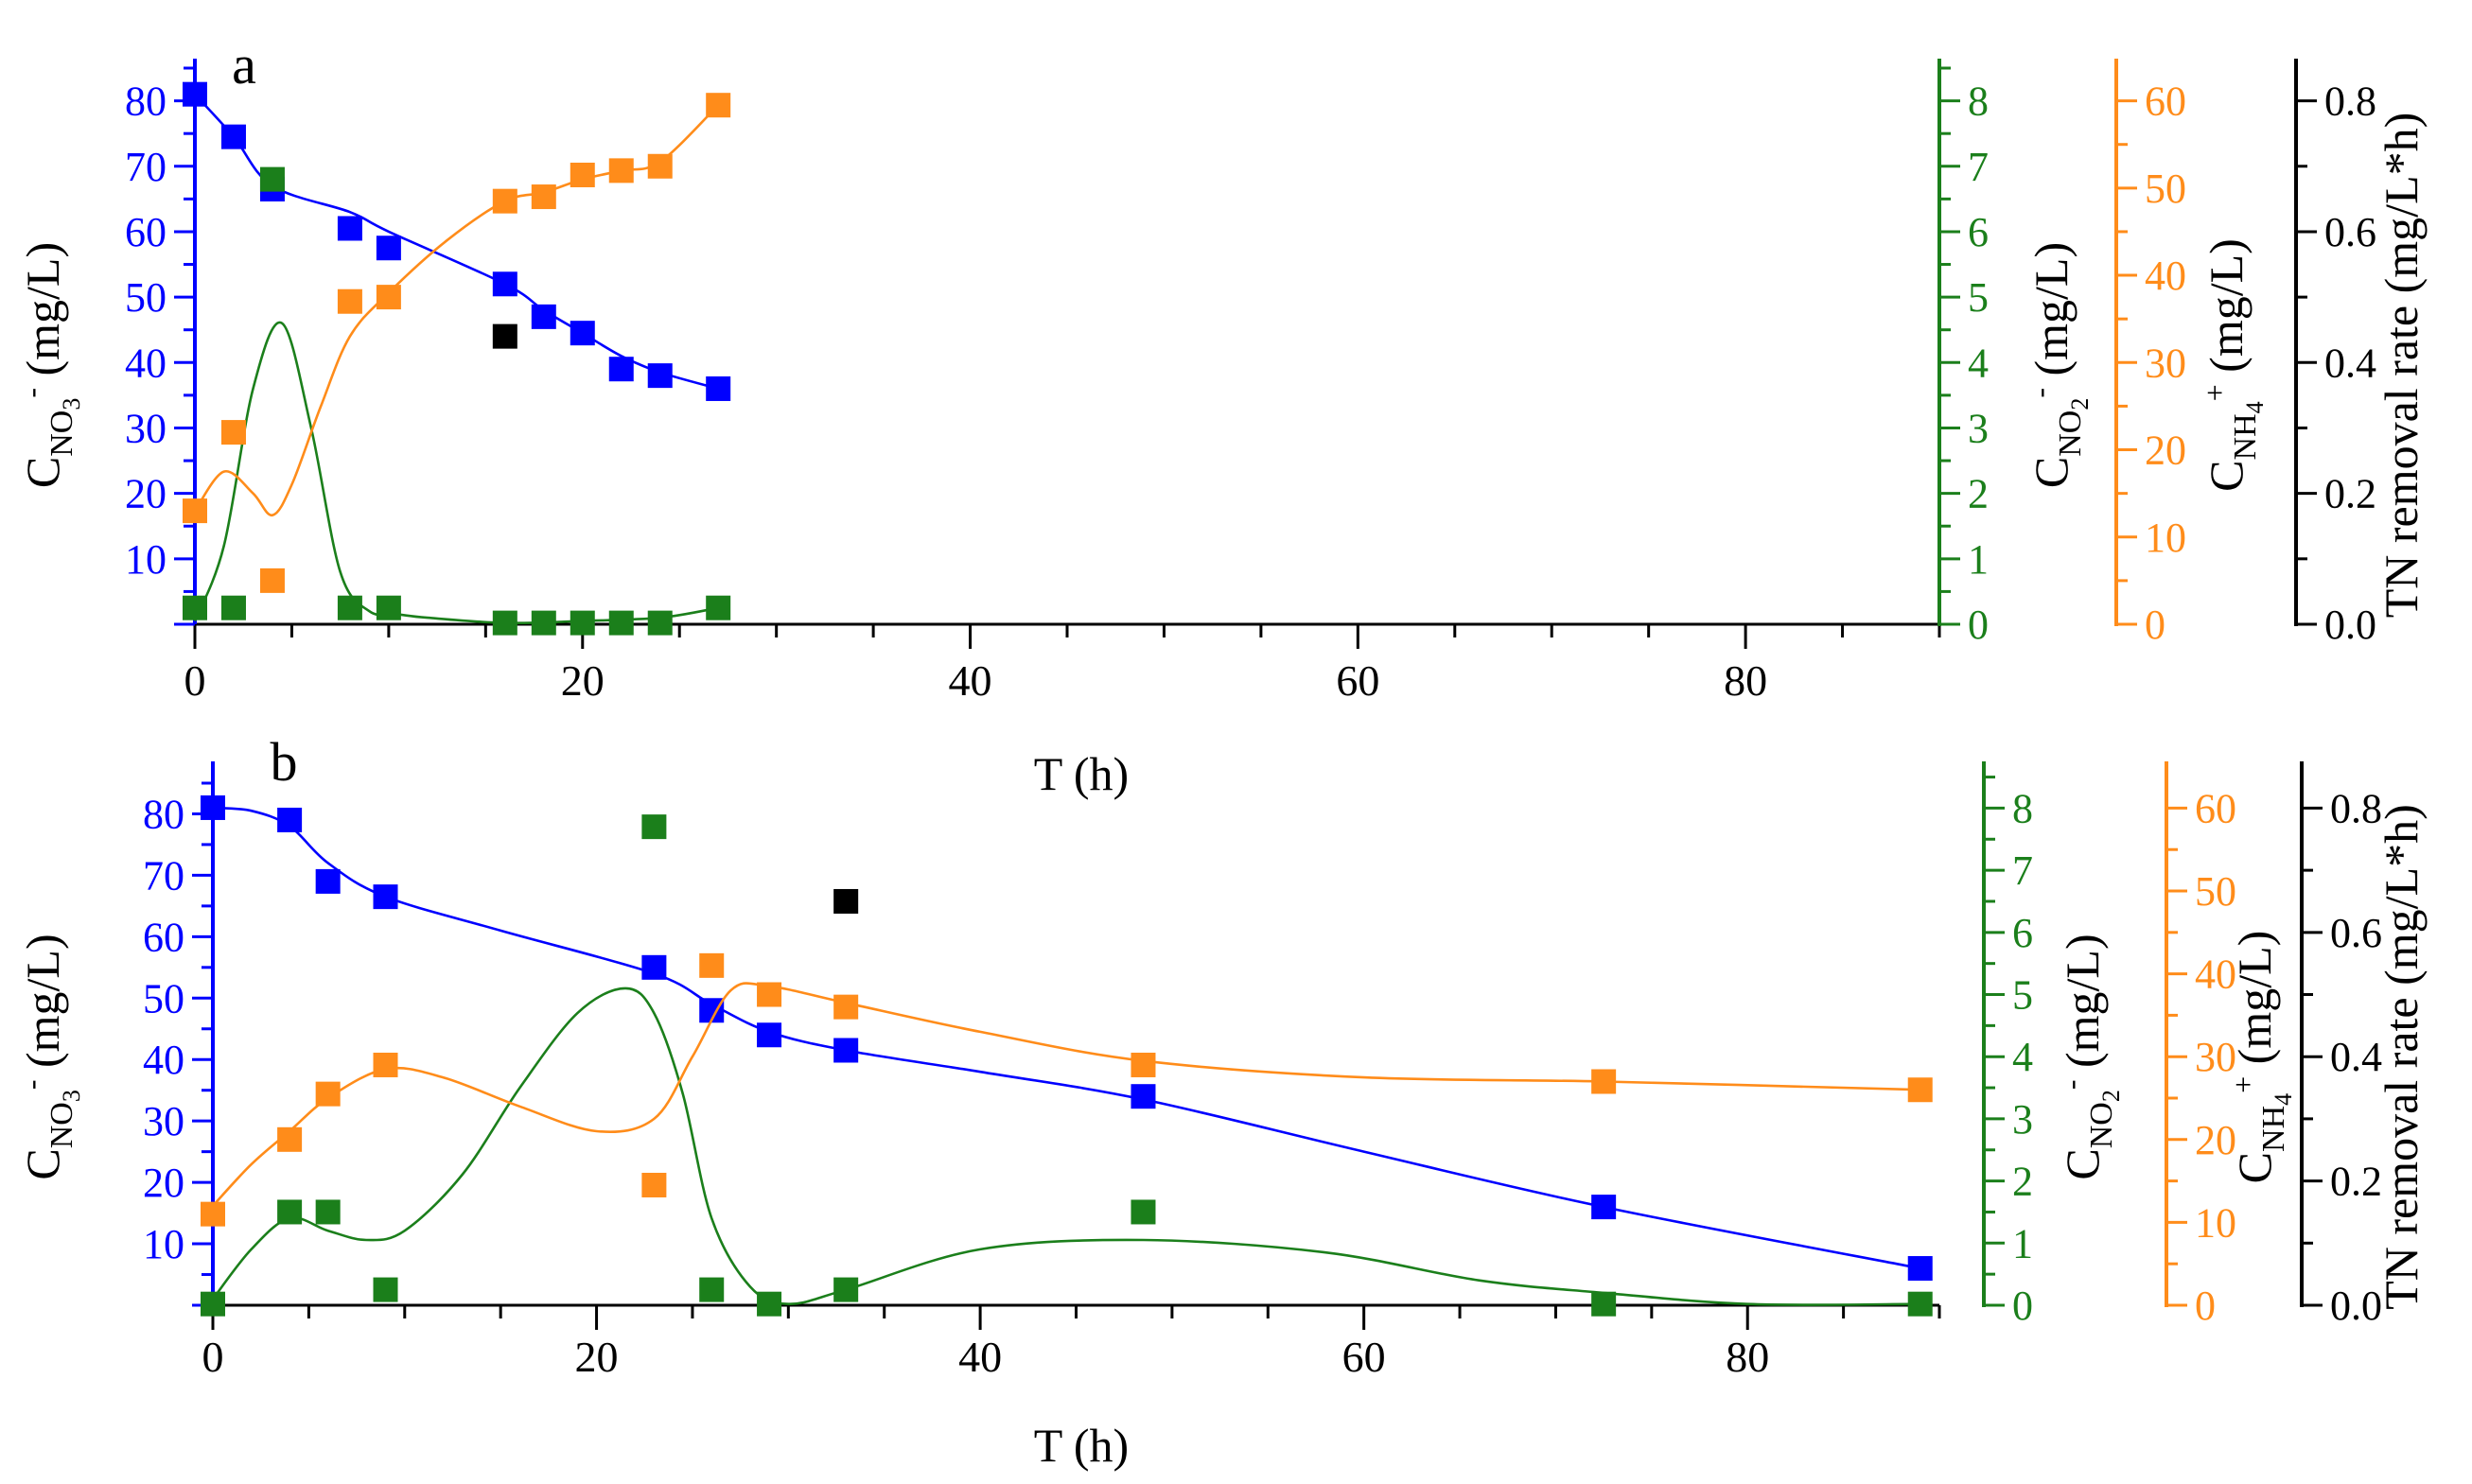 Image resolution: width=2472 pixels, height=1484 pixels. What do you see at coordinates (146, 102) in the screenshot?
I see `nitrate-tick-label: 80` at bounding box center [146, 102].